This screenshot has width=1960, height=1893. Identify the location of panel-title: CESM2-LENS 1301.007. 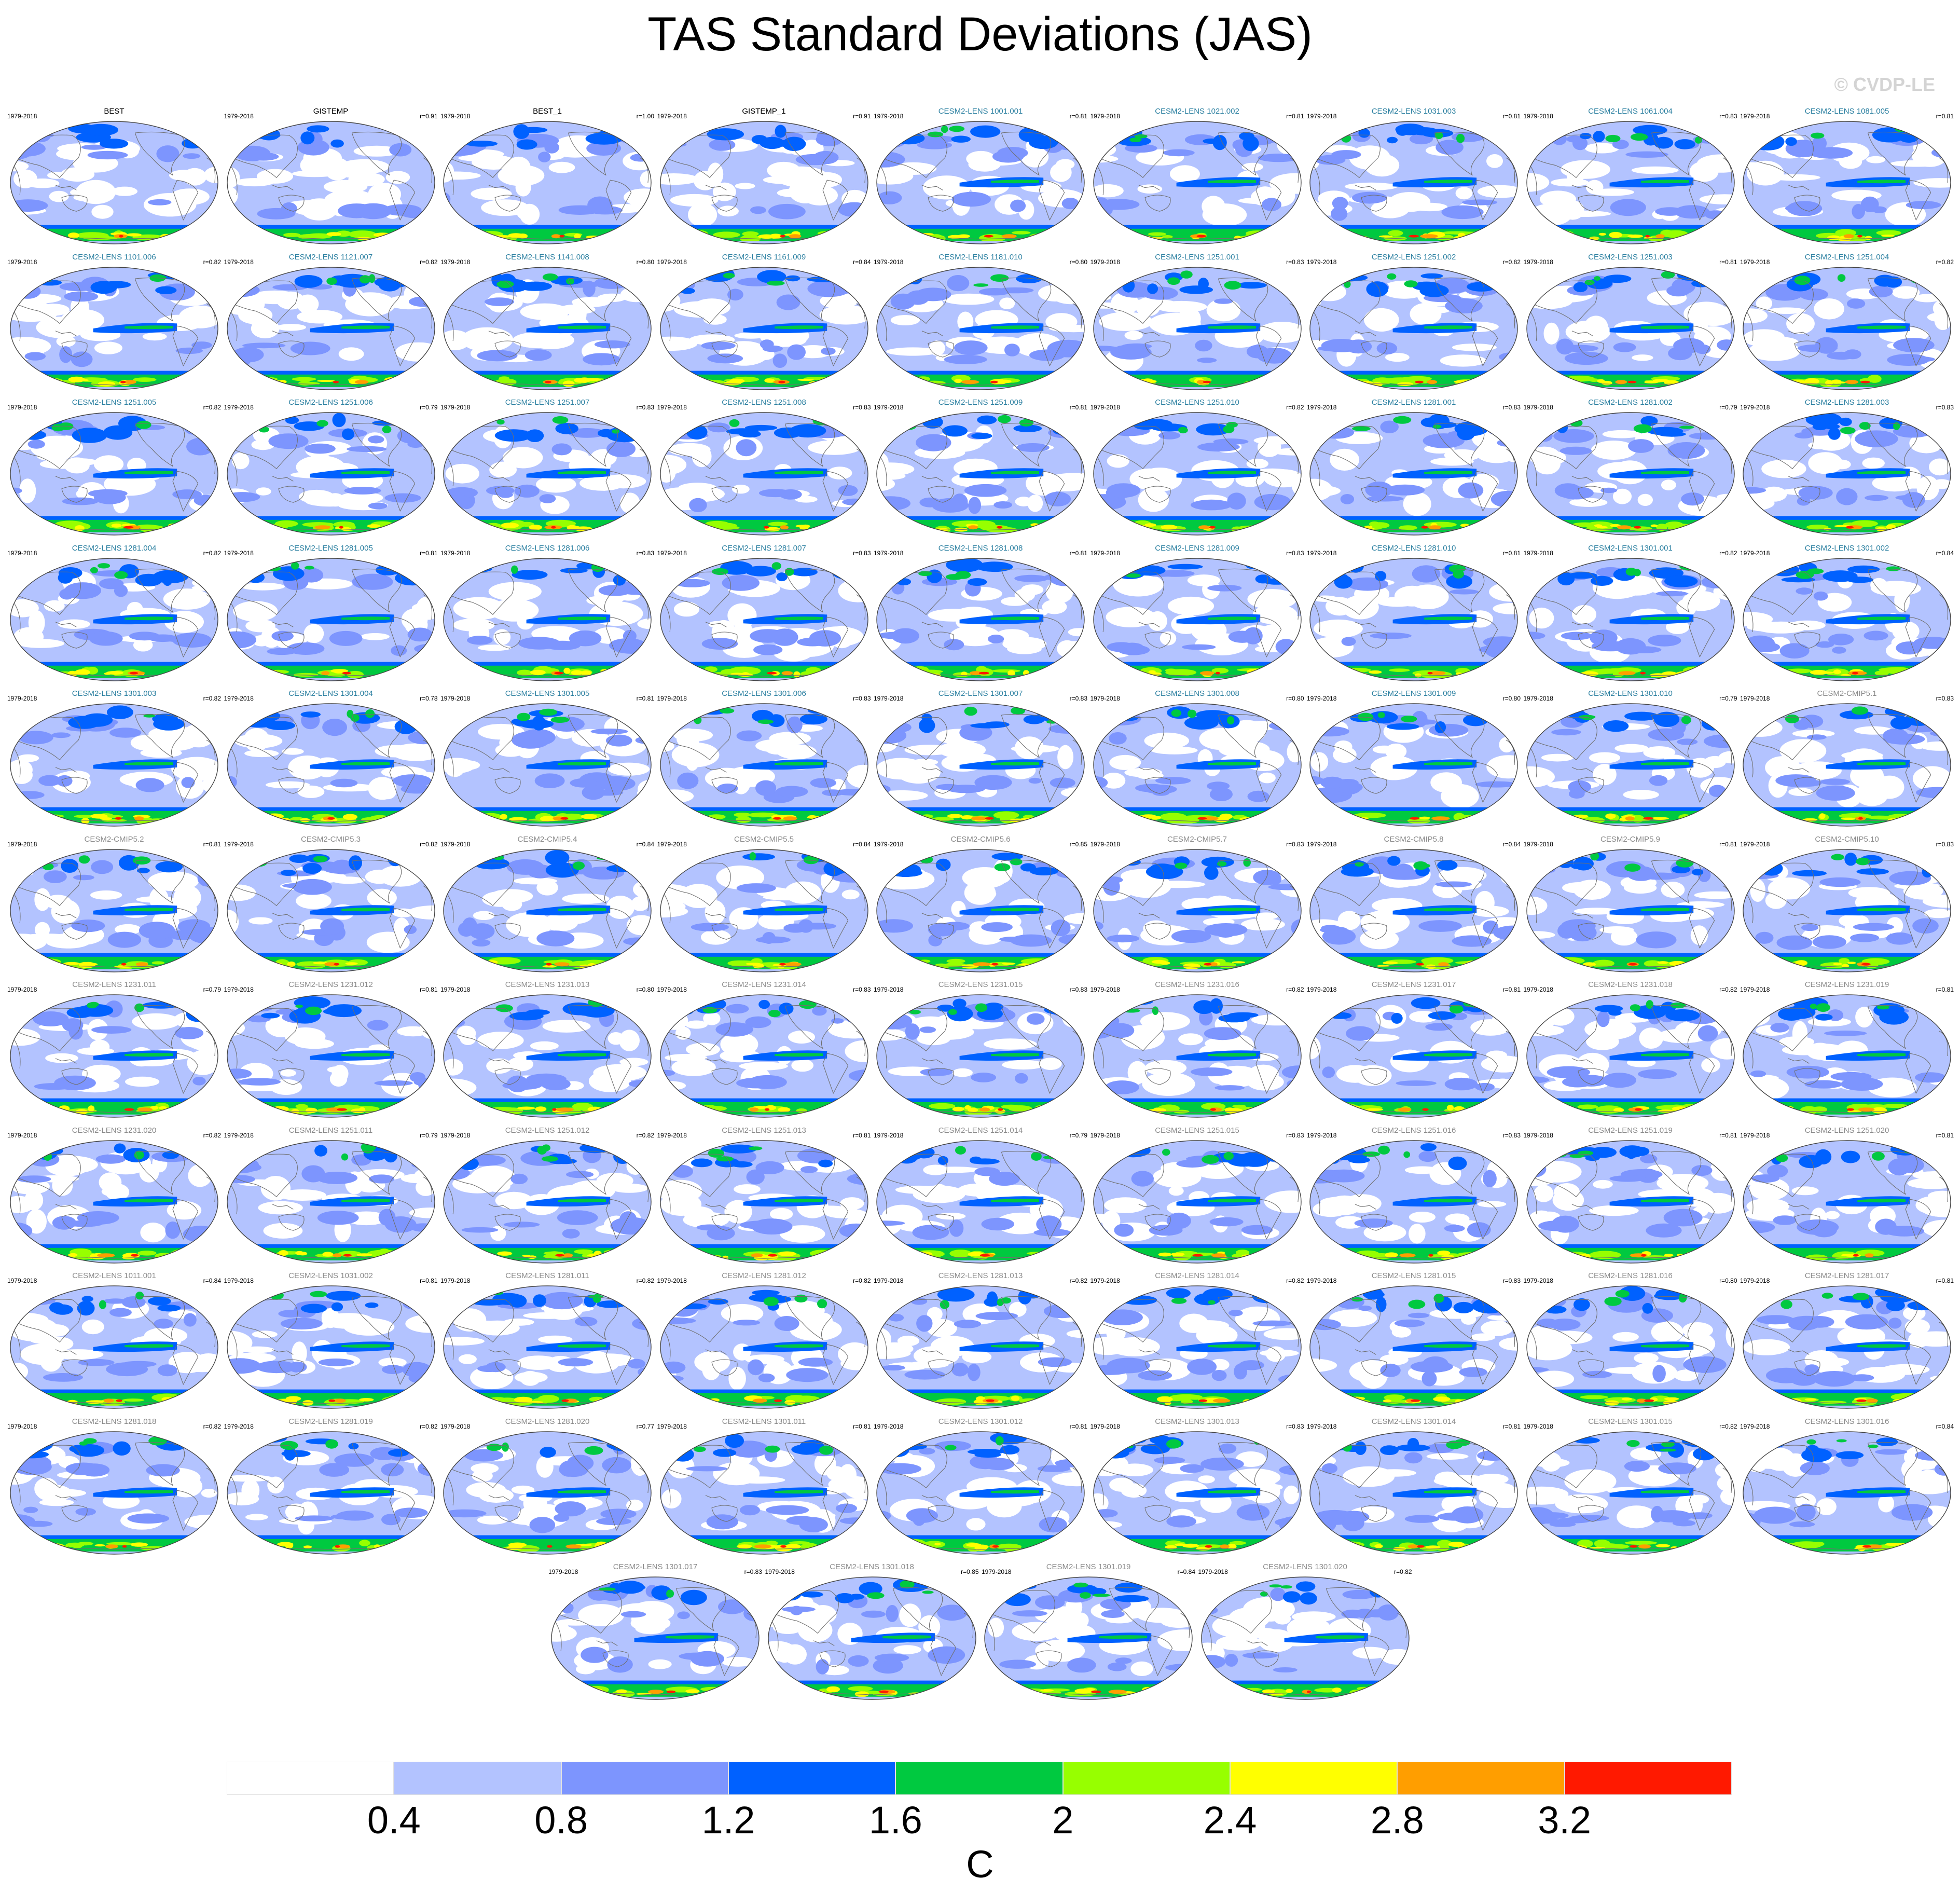
(980, 693).